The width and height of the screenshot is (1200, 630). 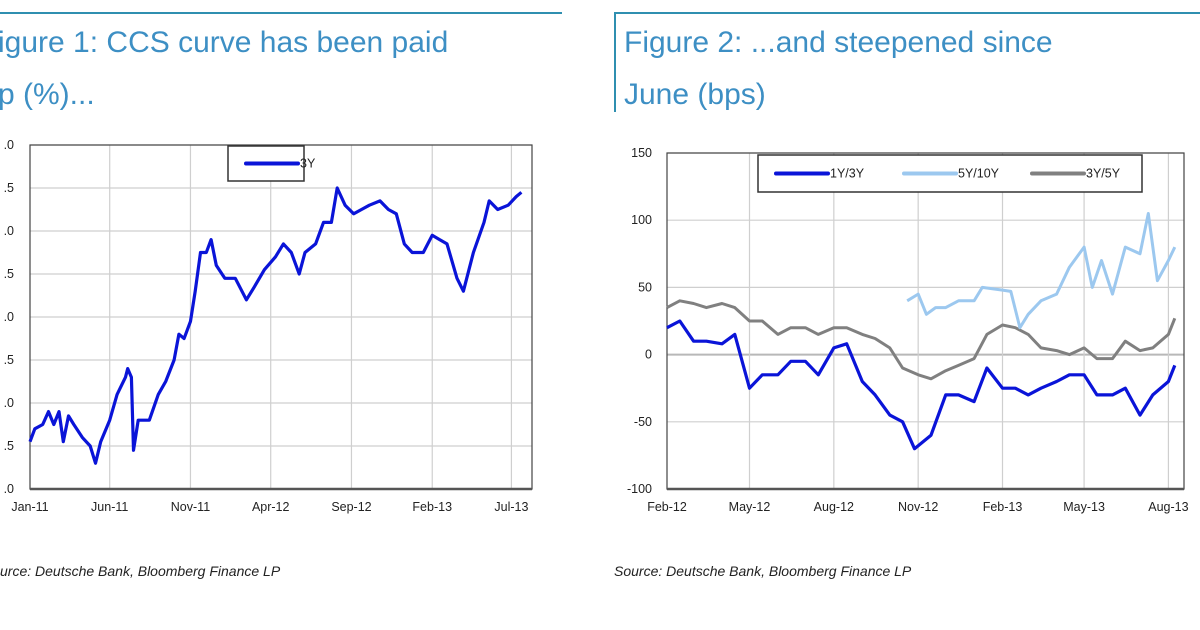 I want to click on x-tick-label: Aug-12, so click(x=834, y=507).